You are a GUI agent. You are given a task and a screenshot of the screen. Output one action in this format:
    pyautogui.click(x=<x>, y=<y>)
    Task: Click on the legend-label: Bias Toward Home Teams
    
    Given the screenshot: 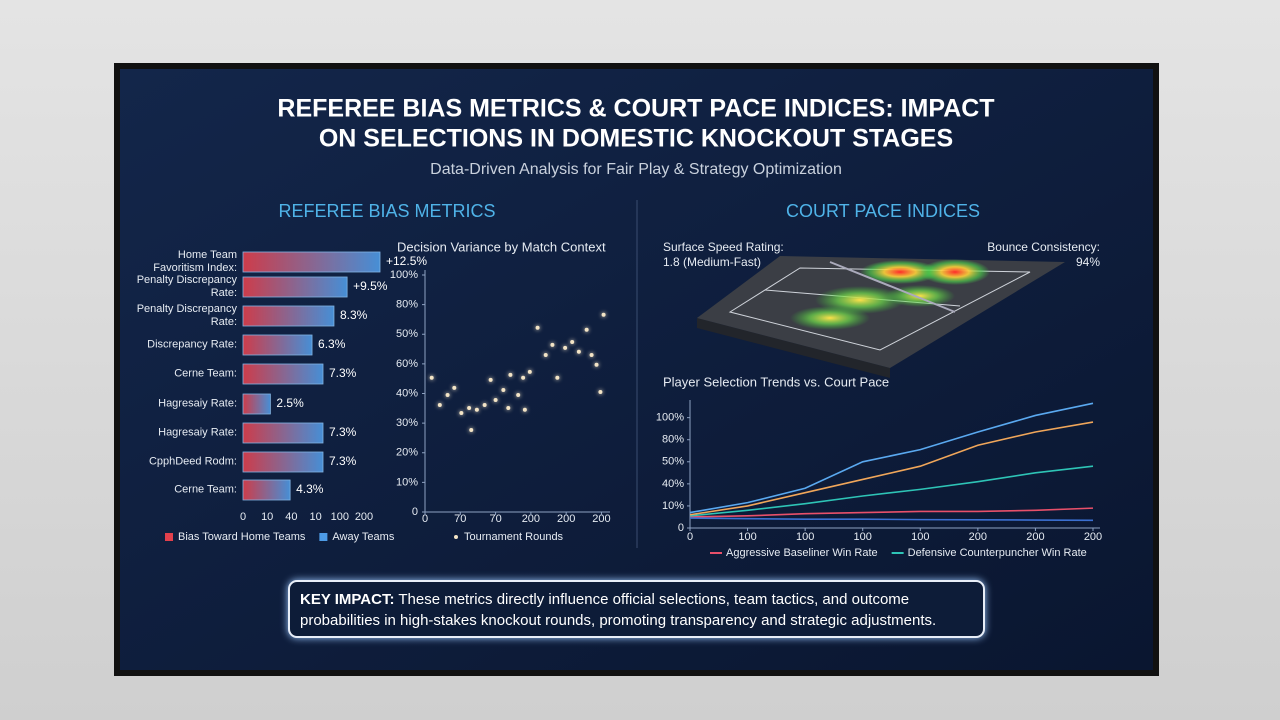 What is the action you would take?
    pyautogui.click(x=242, y=537)
    